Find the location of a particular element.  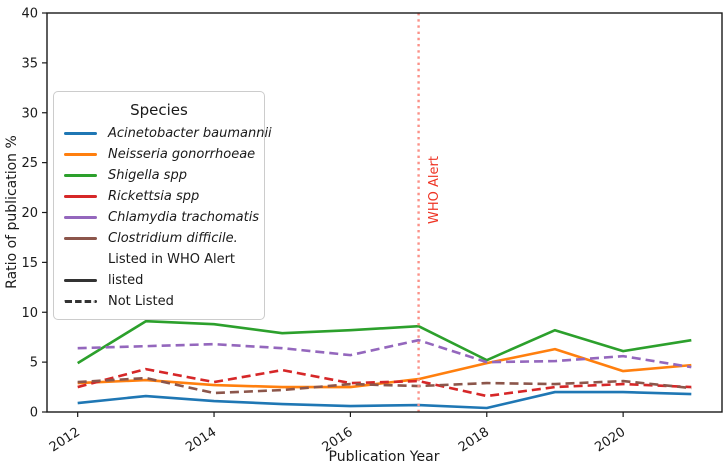

y-tick-label: 35 is located at coordinates (29, 63).